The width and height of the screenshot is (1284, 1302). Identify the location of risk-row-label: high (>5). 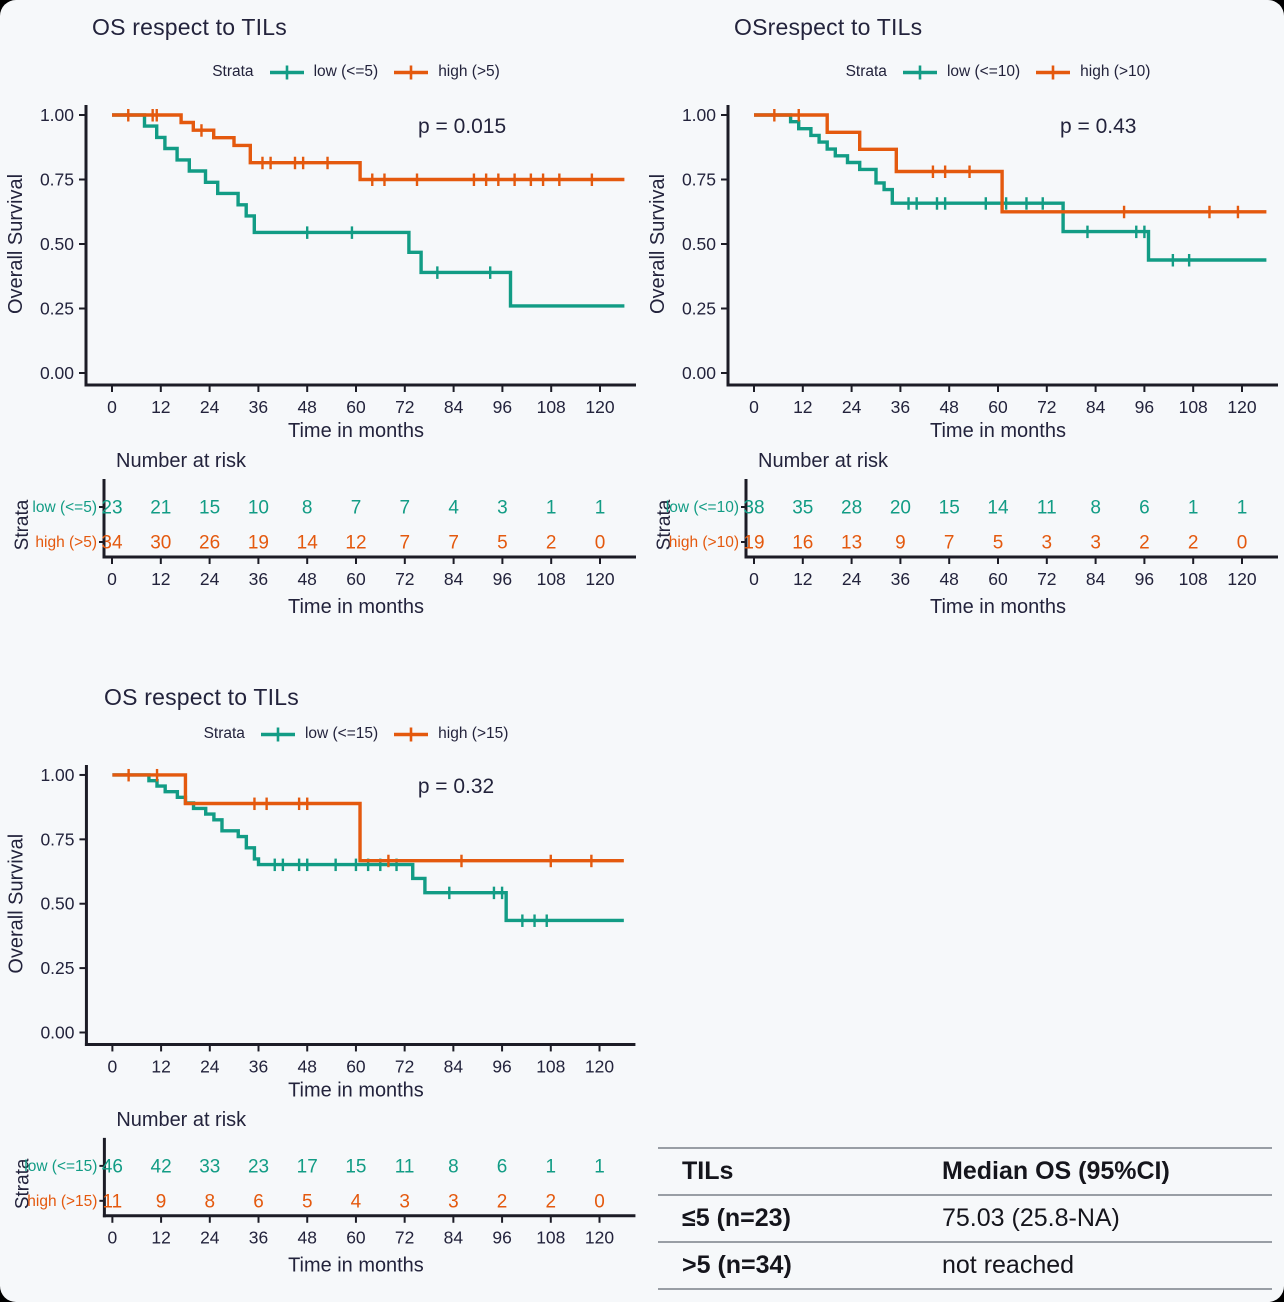
(66, 542).